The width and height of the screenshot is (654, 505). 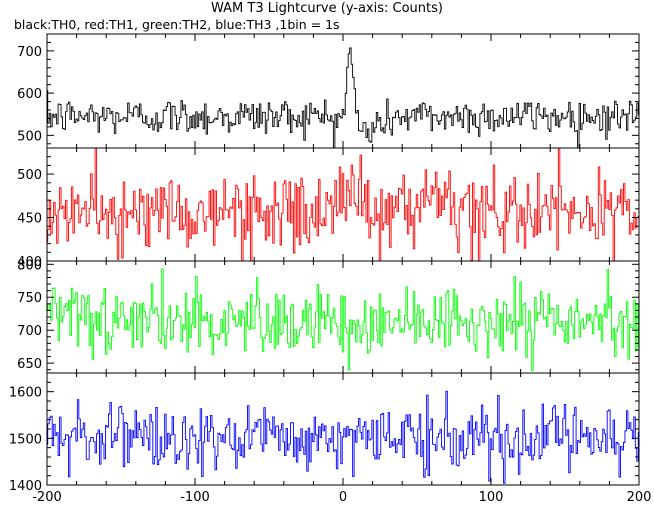 I want to click on y-tick-label: 600, so click(x=29, y=94).